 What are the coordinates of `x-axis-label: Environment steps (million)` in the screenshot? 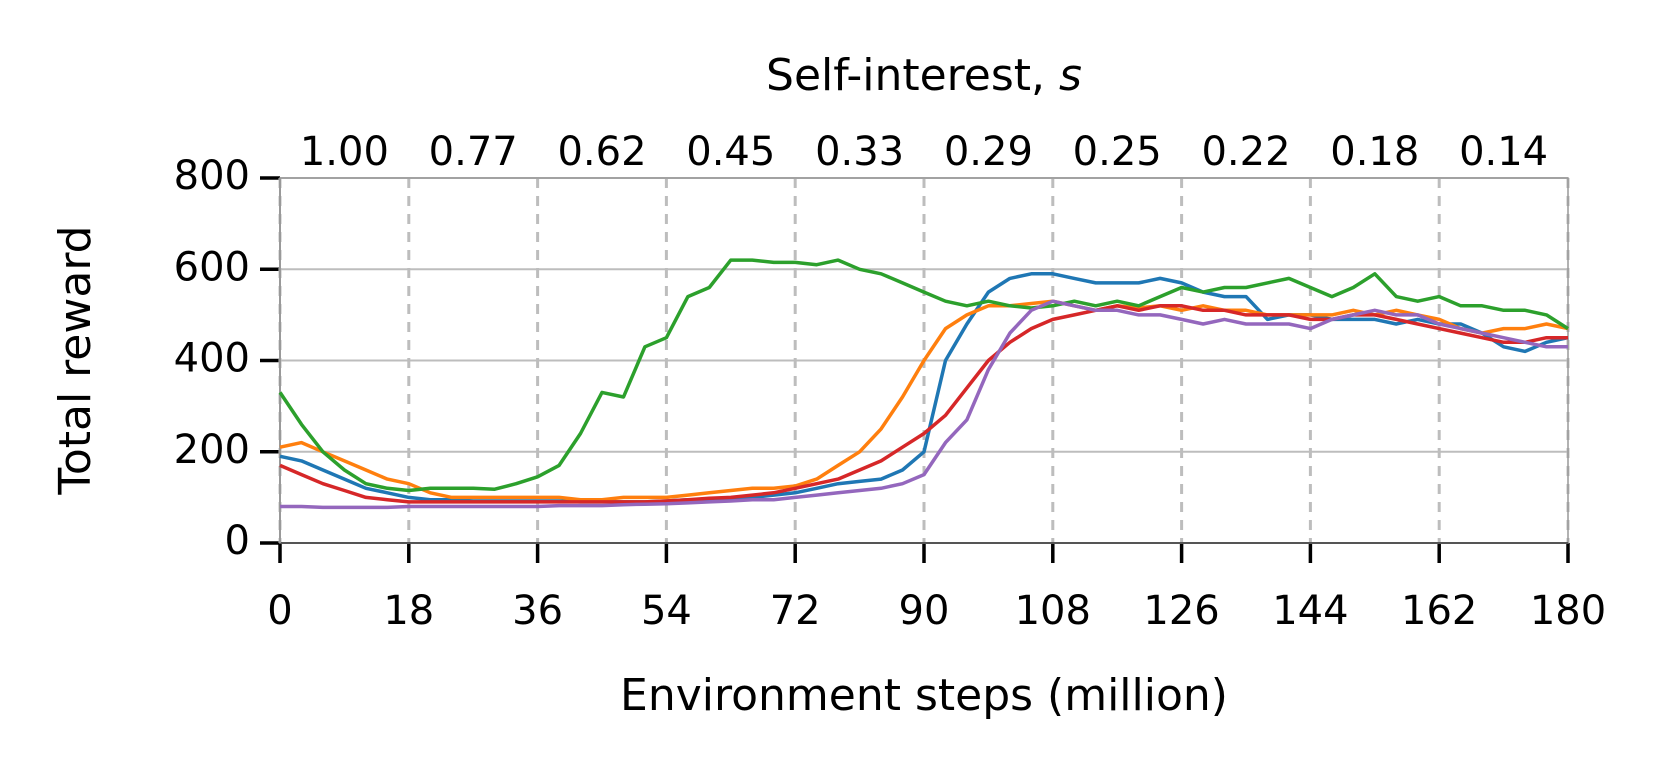 It's located at (924, 695).